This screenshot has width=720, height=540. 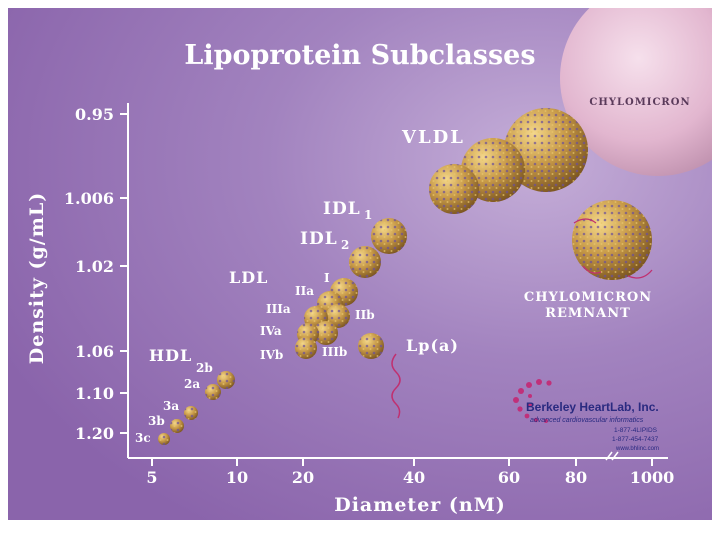 I want to click on y-axis-label: Density (g/mL), so click(x=37, y=278).